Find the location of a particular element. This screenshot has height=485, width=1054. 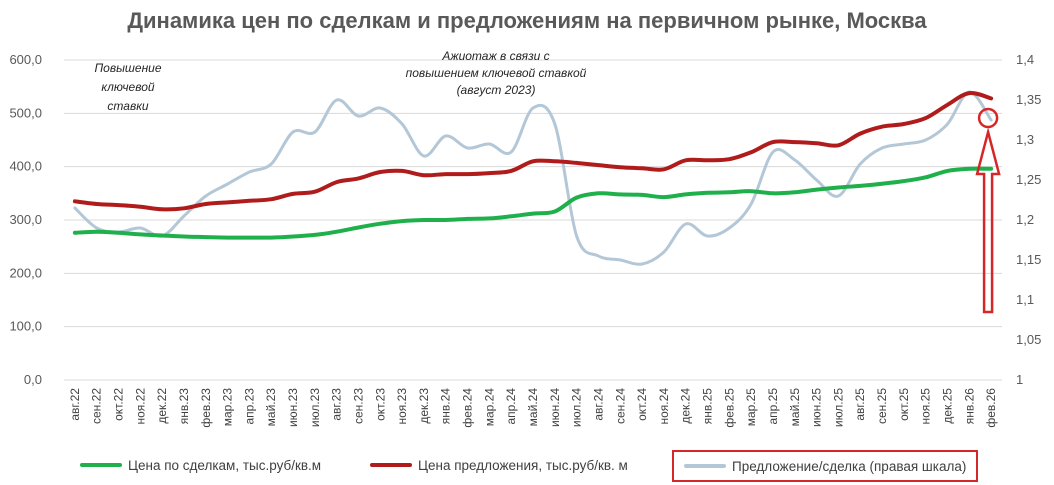

highlight-circle is located at coordinates (988, 118).